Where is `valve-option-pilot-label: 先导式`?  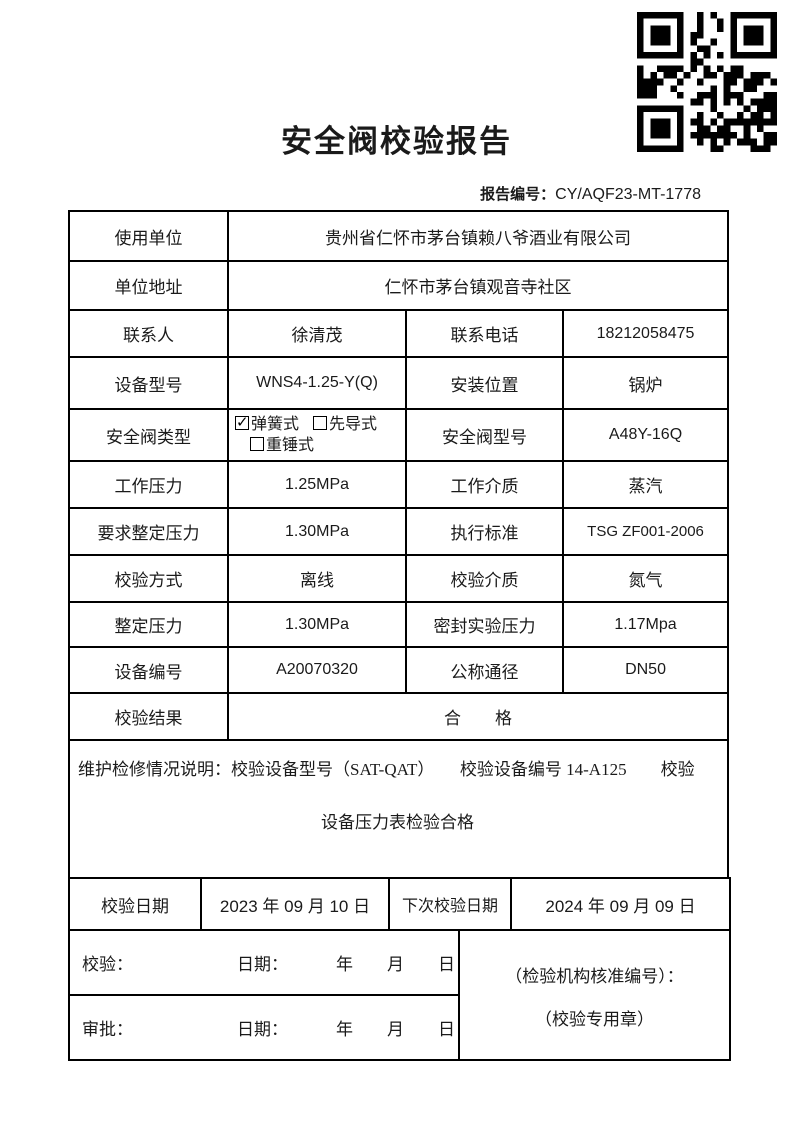 valve-option-pilot-label: 先导式 is located at coordinates (353, 424).